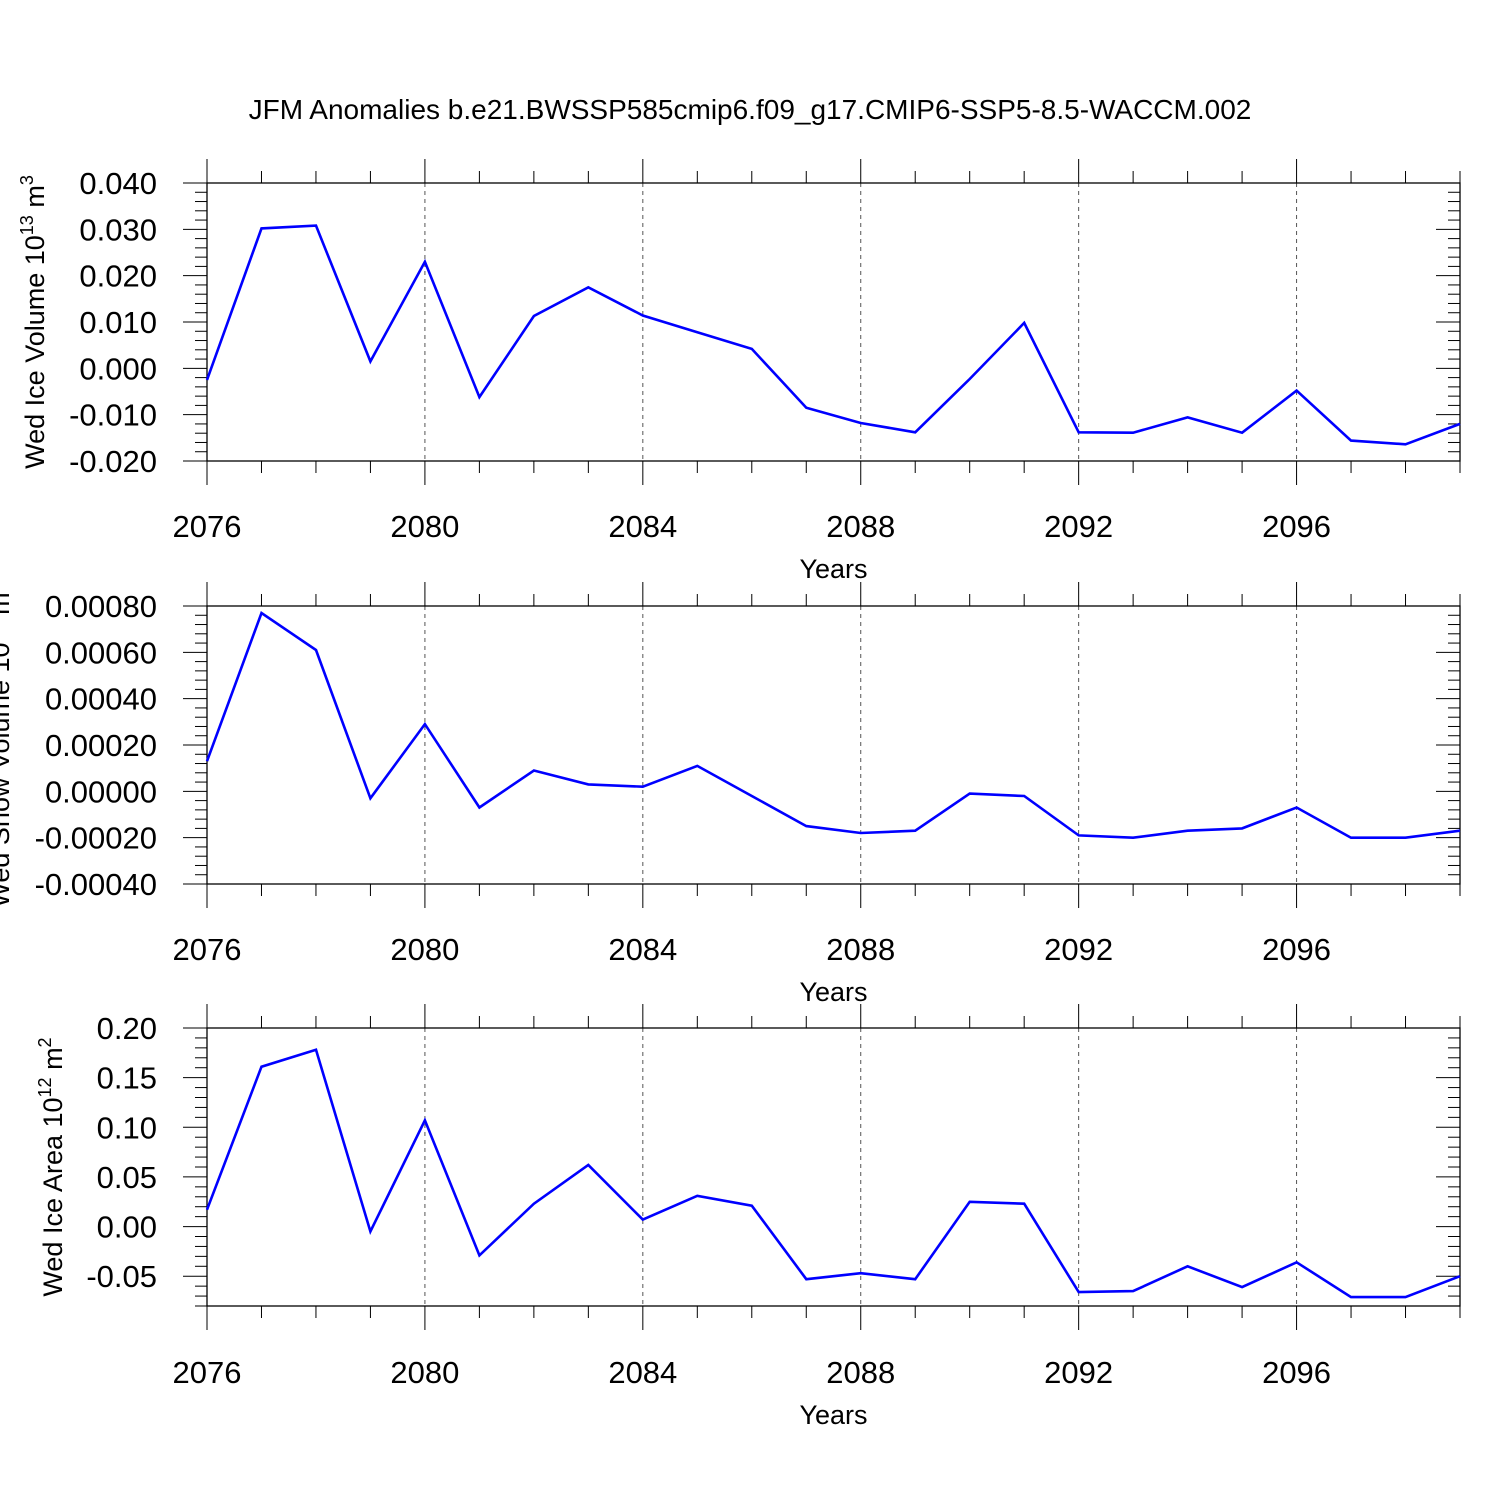 This screenshot has height=1500, width=1500. Describe the element at coordinates (113, 461) in the screenshot. I see `y-tick-label: -0.020` at that location.